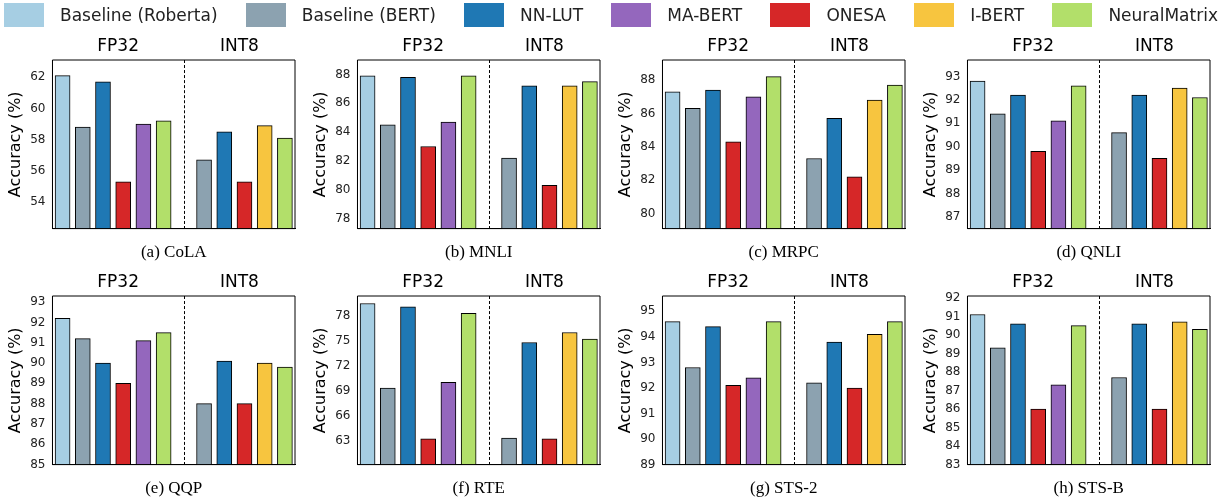 This screenshot has width=1222, height=502. Describe the element at coordinates (783, 252) in the screenshot. I see `x-axis-title: (c) MRPC` at that location.